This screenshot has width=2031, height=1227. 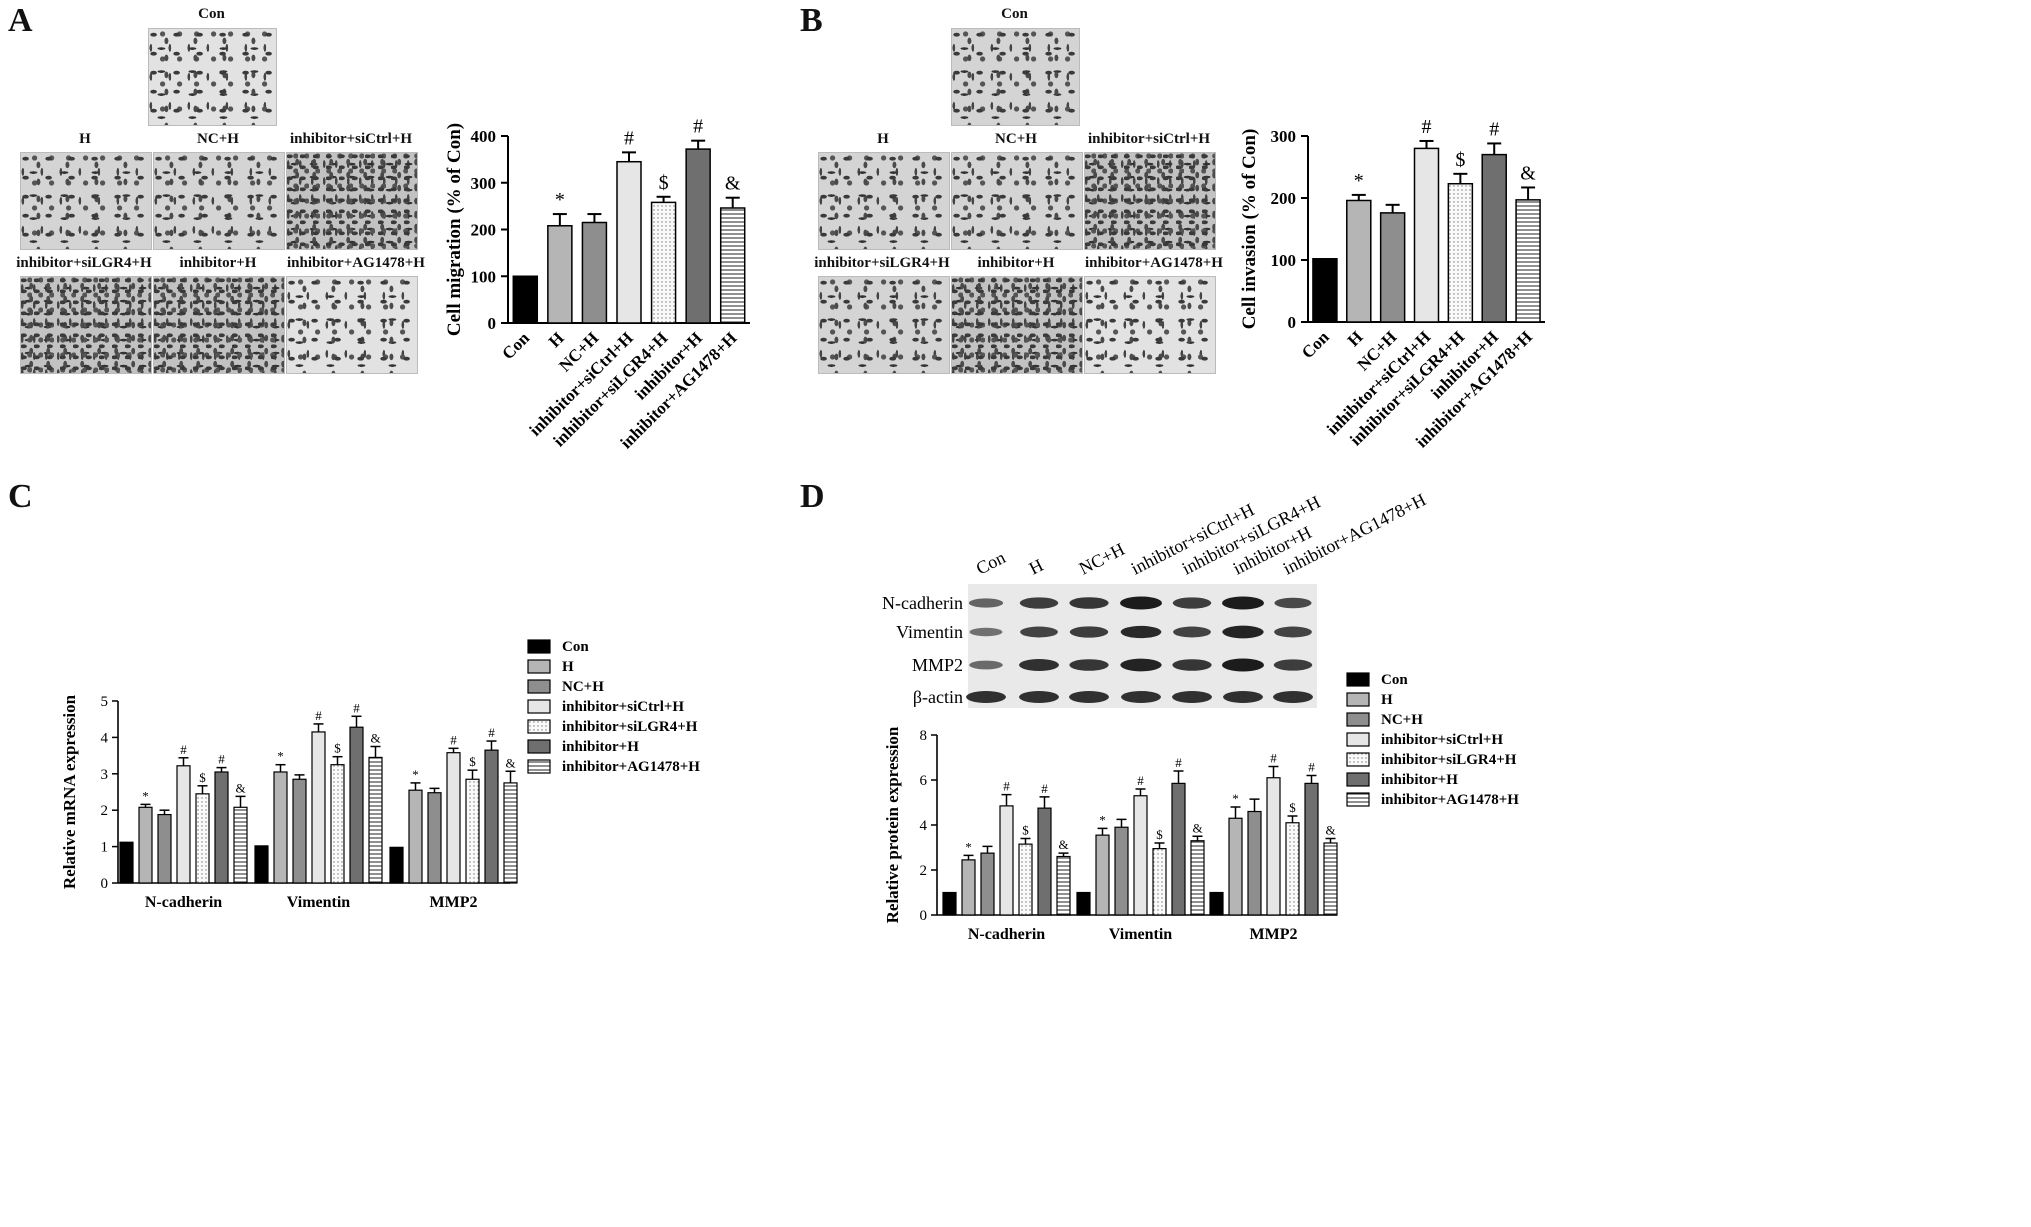 What do you see at coordinates (1154, 263) in the screenshot?
I see `micro-label-b-ag1478: inhibitor+AG1478+H` at bounding box center [1154, 263].